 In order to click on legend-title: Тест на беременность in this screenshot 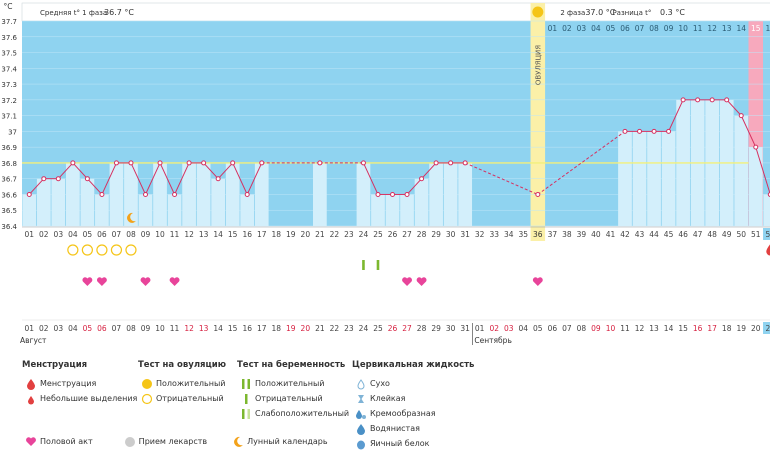, I will do `click(291, 365)`.